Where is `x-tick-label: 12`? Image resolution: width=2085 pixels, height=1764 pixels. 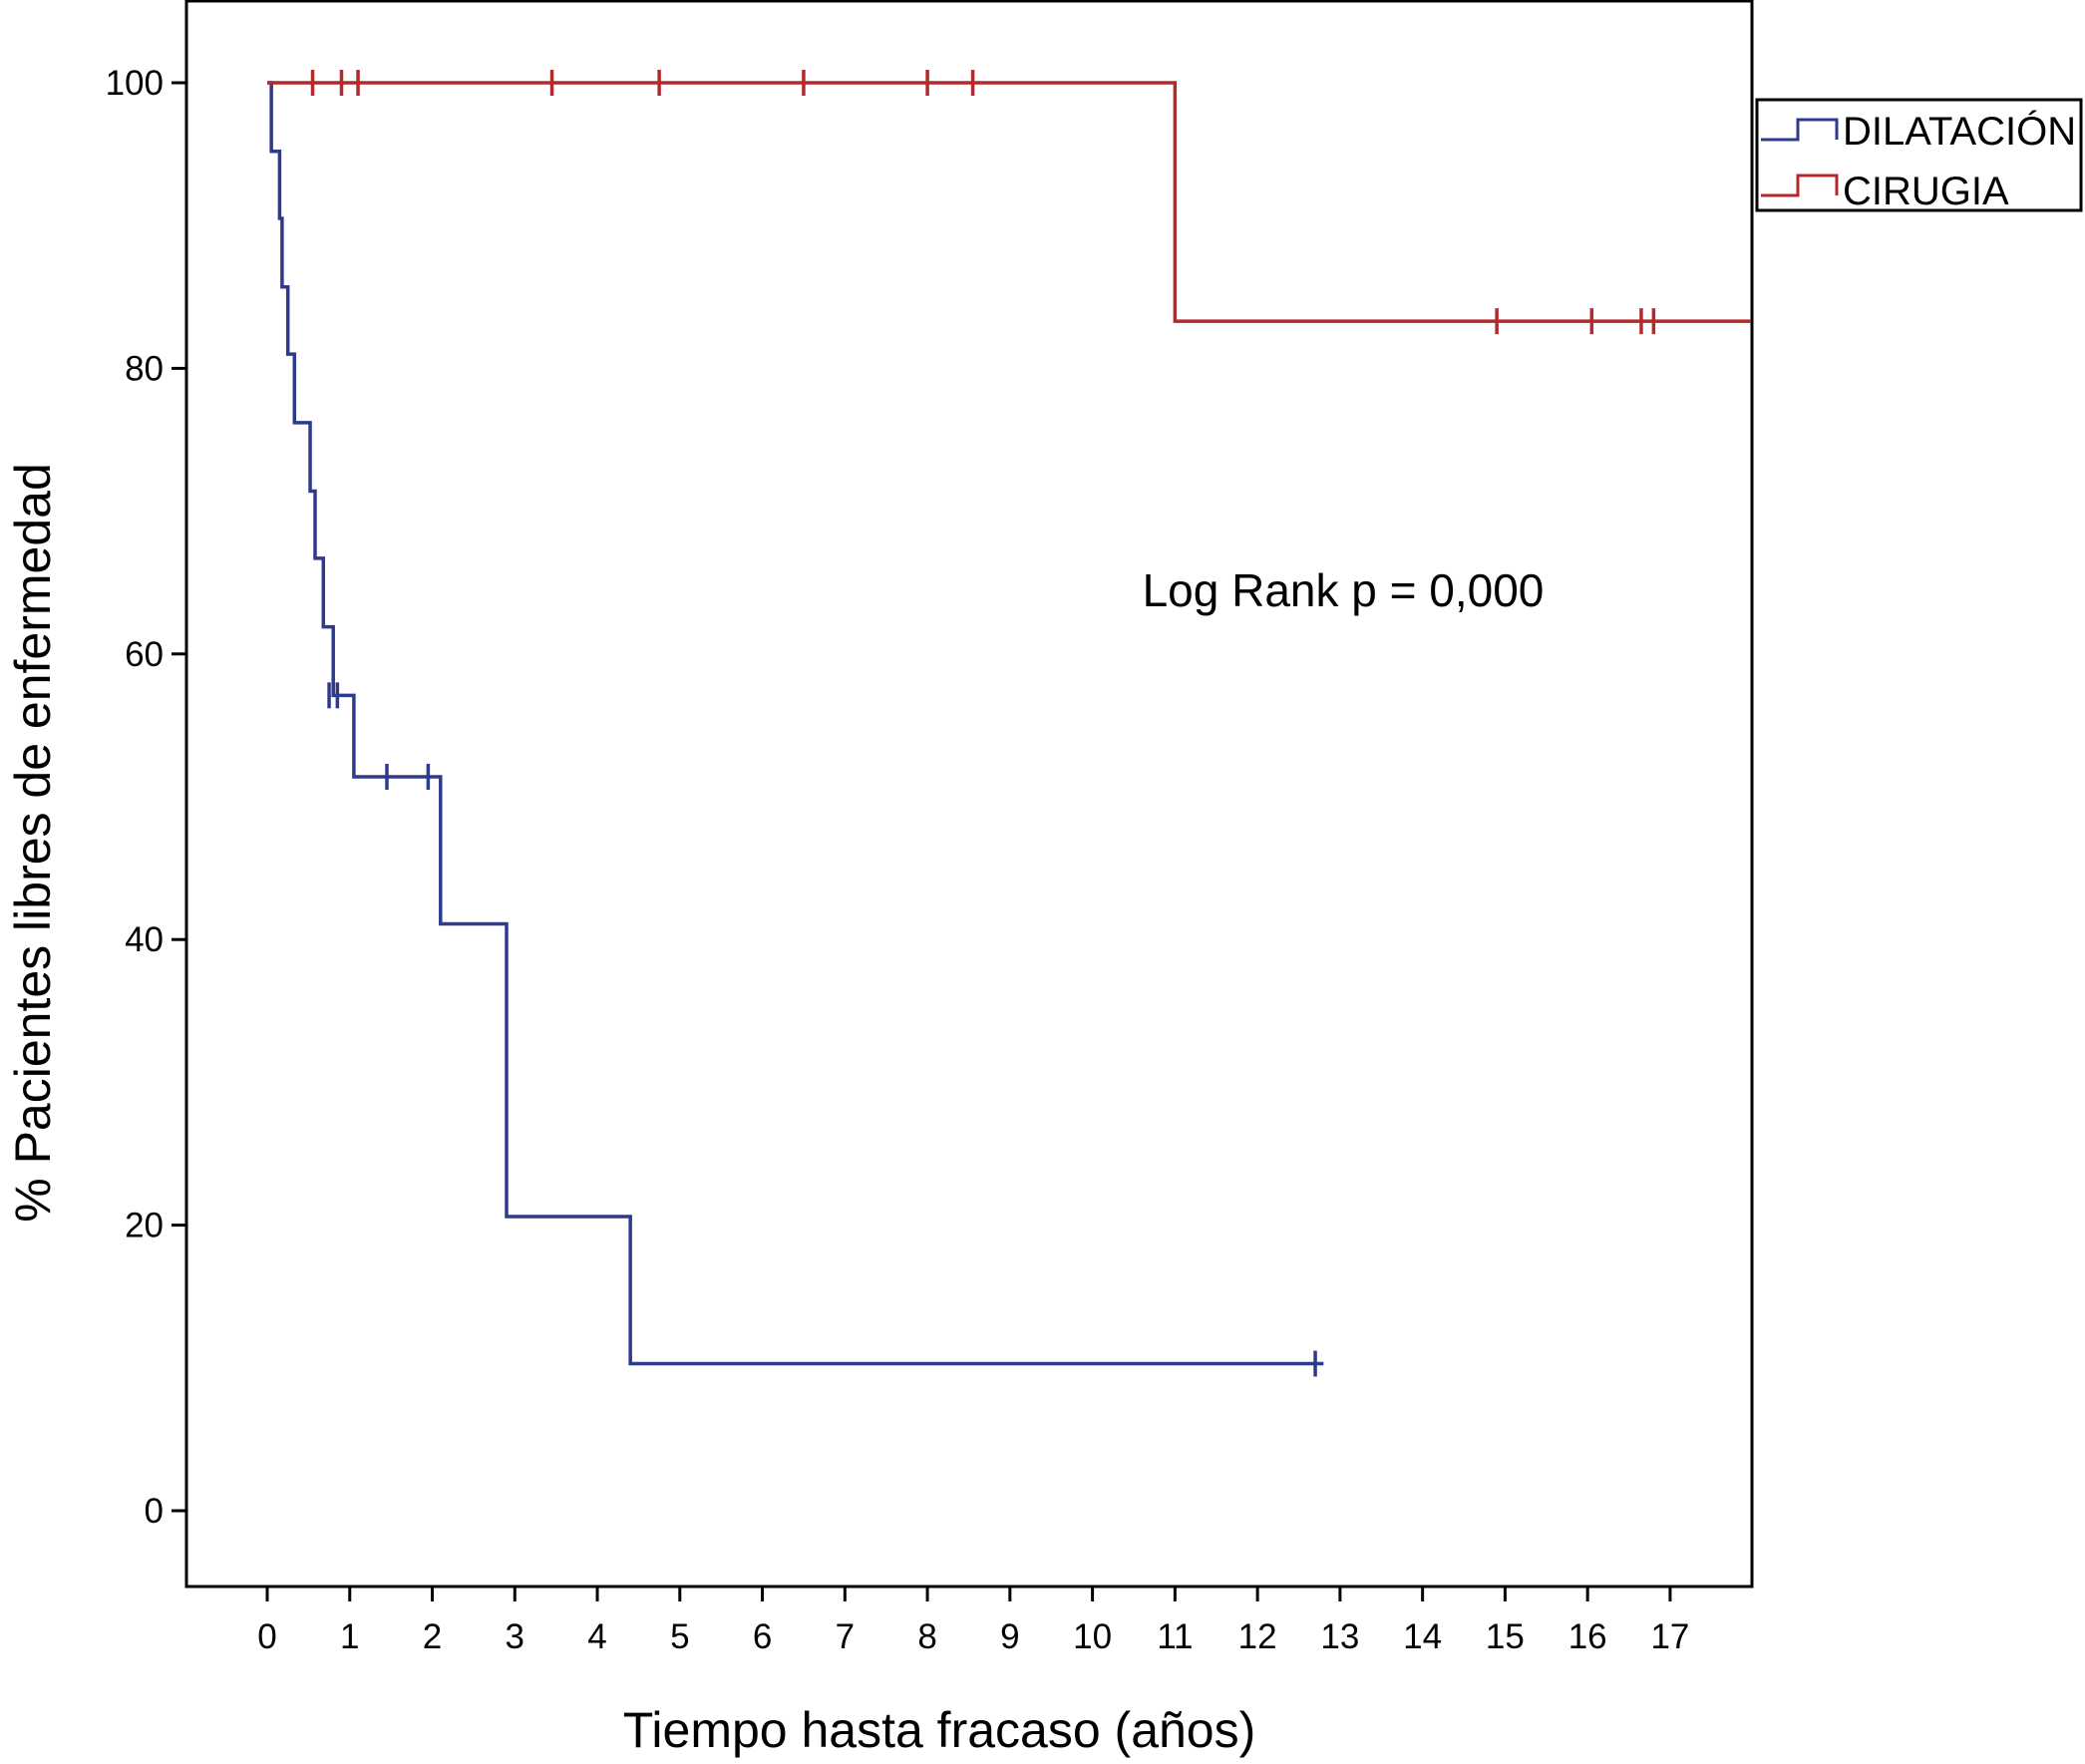
x-tick-label: 12 is located at coordinates (1257, 1636).